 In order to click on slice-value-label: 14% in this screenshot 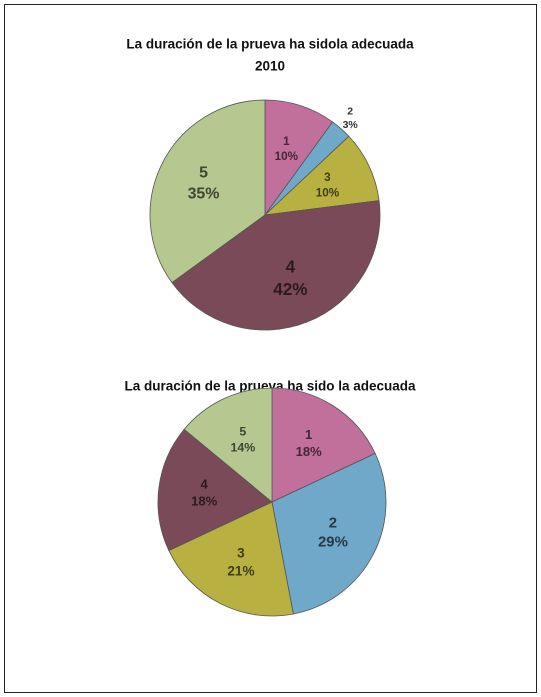, I will do `click(242, 447)`.